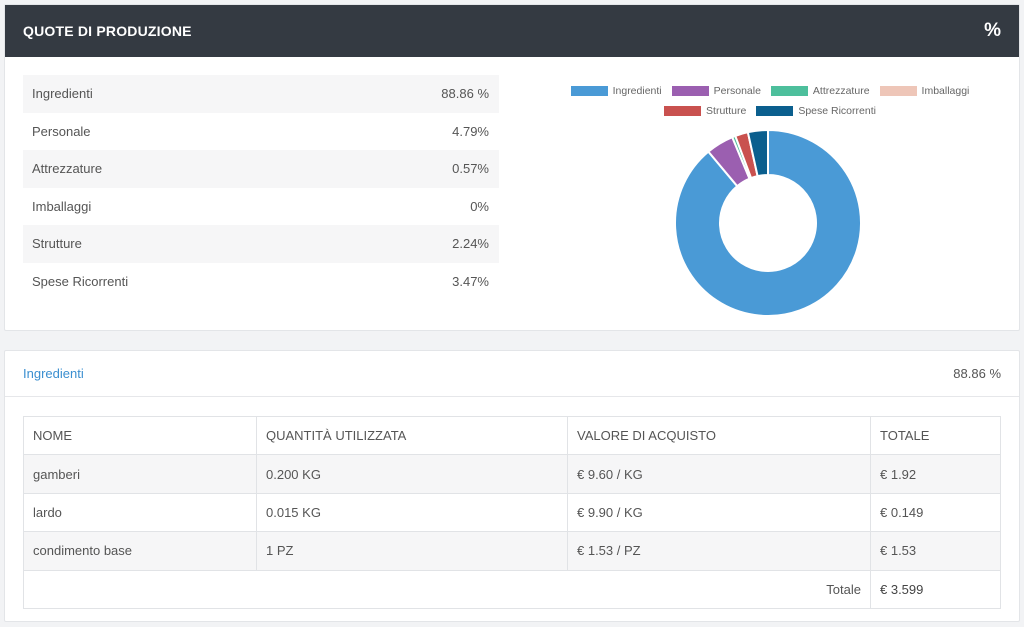  Describe the element at coordinates (737, 91) in the screenshot. I see `legend-label: Personale` at that location.